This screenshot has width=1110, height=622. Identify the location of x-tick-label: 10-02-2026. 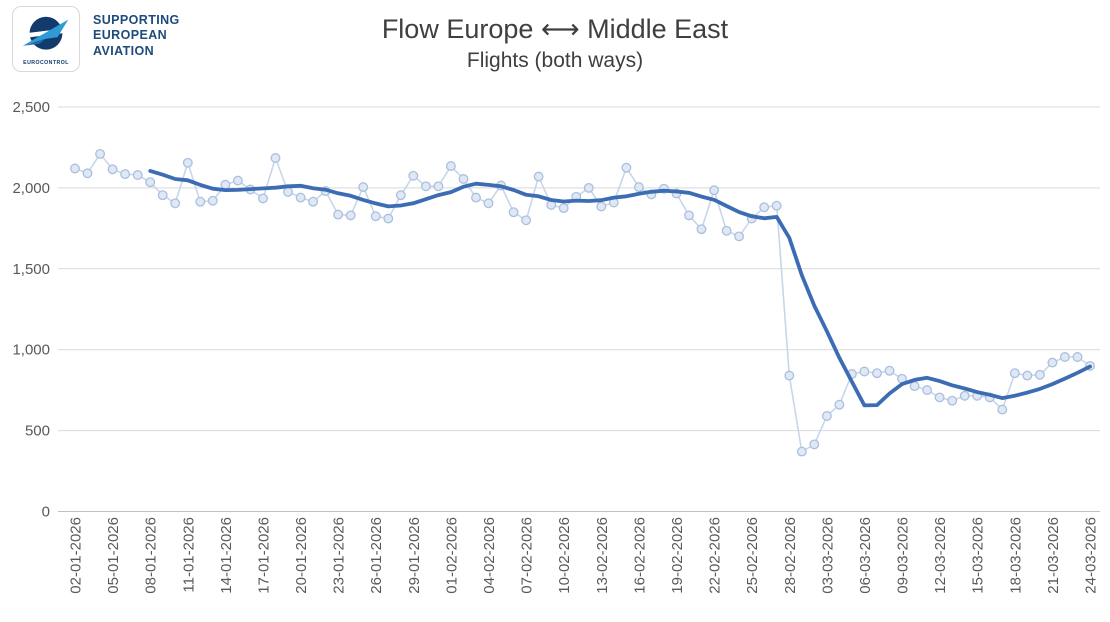
(564, 555).